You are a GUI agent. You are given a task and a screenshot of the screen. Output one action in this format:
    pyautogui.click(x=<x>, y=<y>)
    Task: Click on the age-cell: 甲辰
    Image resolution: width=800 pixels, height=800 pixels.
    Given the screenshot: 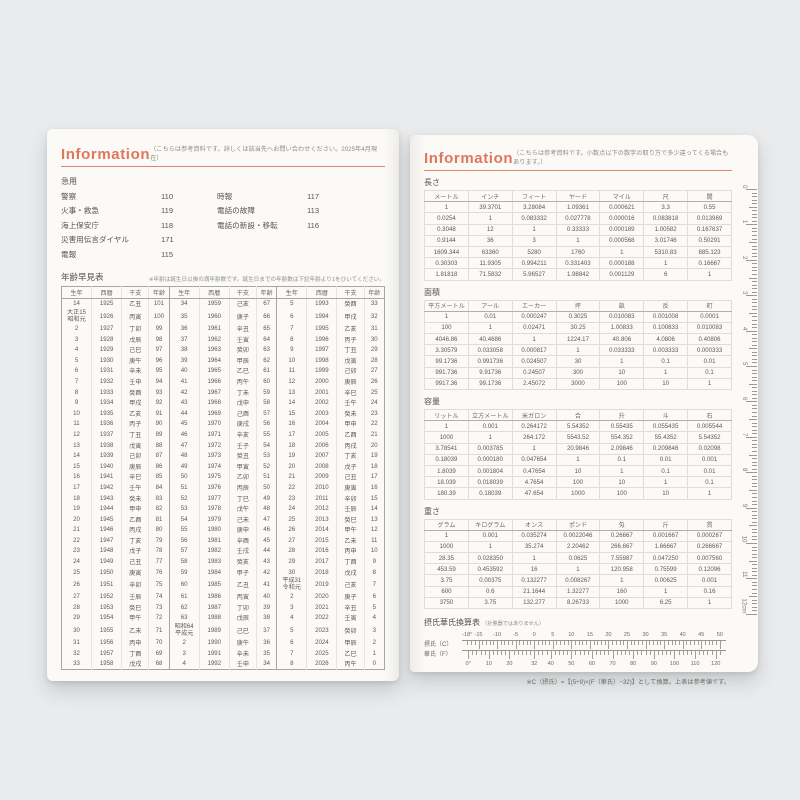 What is the action you would take?
    pyautogui.click(x=242, y=360)
    